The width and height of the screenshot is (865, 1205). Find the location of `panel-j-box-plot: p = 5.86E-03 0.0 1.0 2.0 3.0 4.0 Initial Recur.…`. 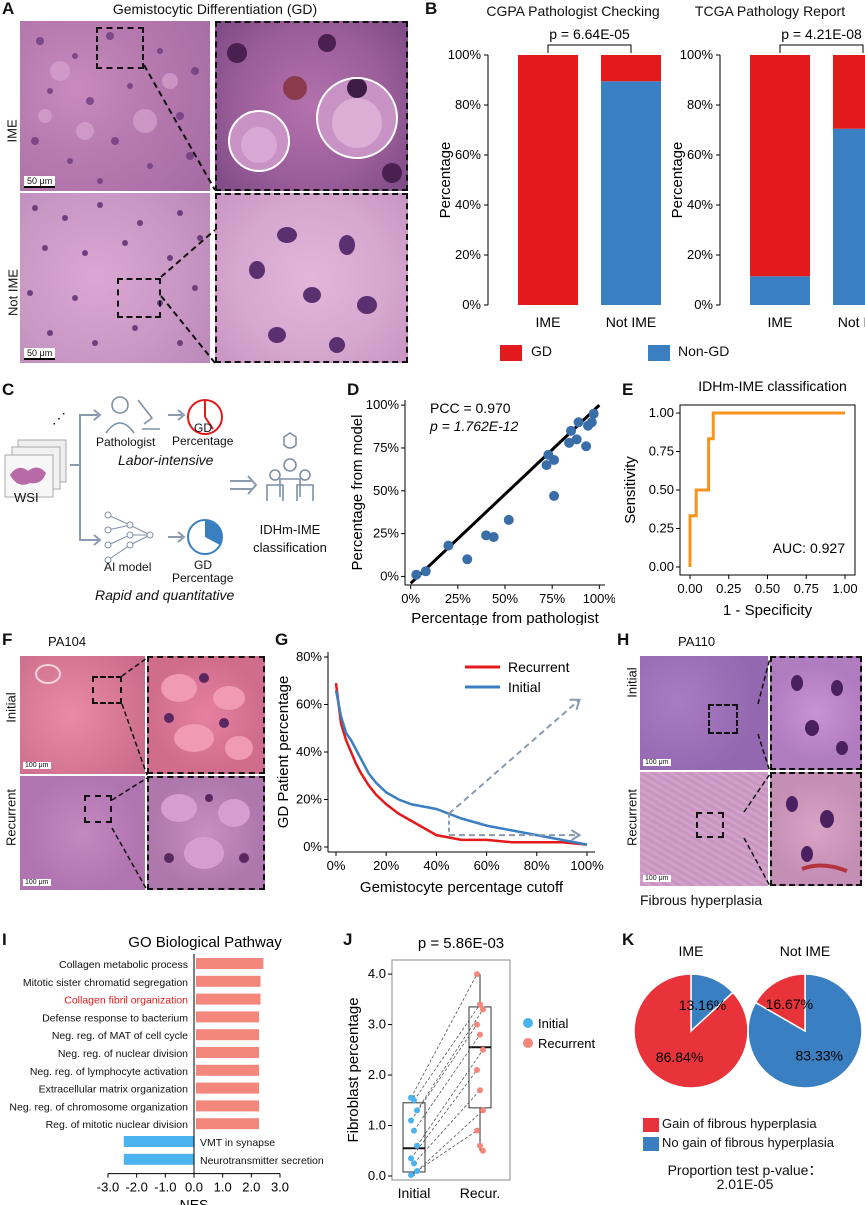

panel-j-box-plot: p = 5.86E-03 0.0 1.0 2.0 3.0 4.0 Initial Recur.… is located at coordinates (470, 1067).